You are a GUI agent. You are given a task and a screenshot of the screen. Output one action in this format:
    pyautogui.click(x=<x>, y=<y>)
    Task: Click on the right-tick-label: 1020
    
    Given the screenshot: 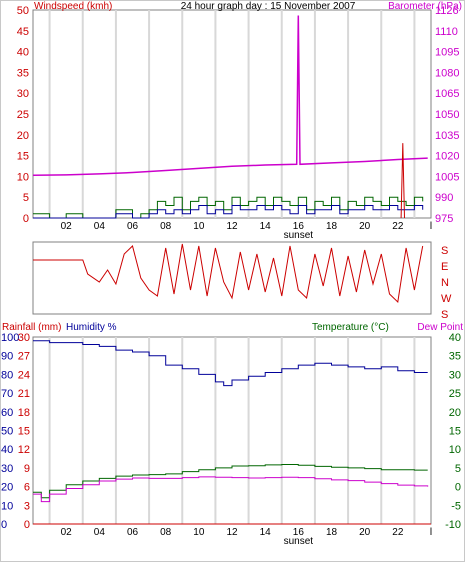 What is the action you would take?
    pyautogui.click(x=447, y=157)
    